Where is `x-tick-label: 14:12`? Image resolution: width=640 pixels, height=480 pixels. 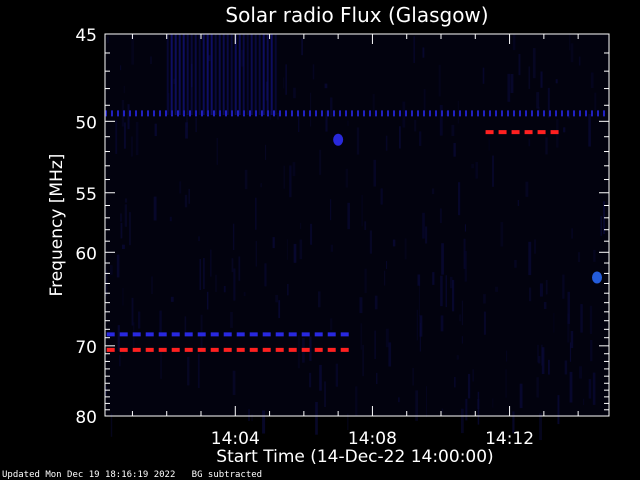
x-tick-label: 14:12 is located at coordinates (509, 439).